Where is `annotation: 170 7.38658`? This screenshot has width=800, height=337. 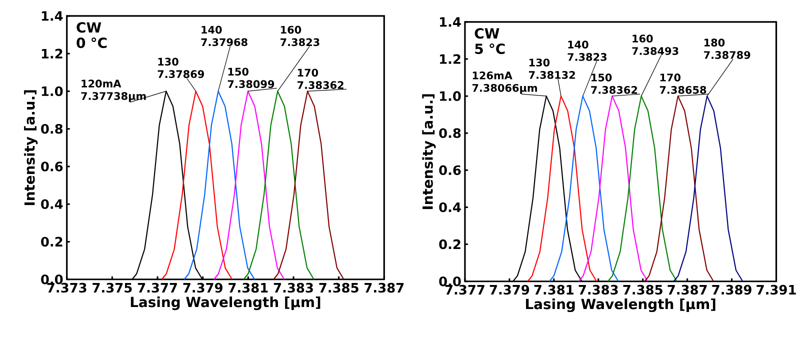 annotation: 170 7.38658 is located at coordinates (683, 83).